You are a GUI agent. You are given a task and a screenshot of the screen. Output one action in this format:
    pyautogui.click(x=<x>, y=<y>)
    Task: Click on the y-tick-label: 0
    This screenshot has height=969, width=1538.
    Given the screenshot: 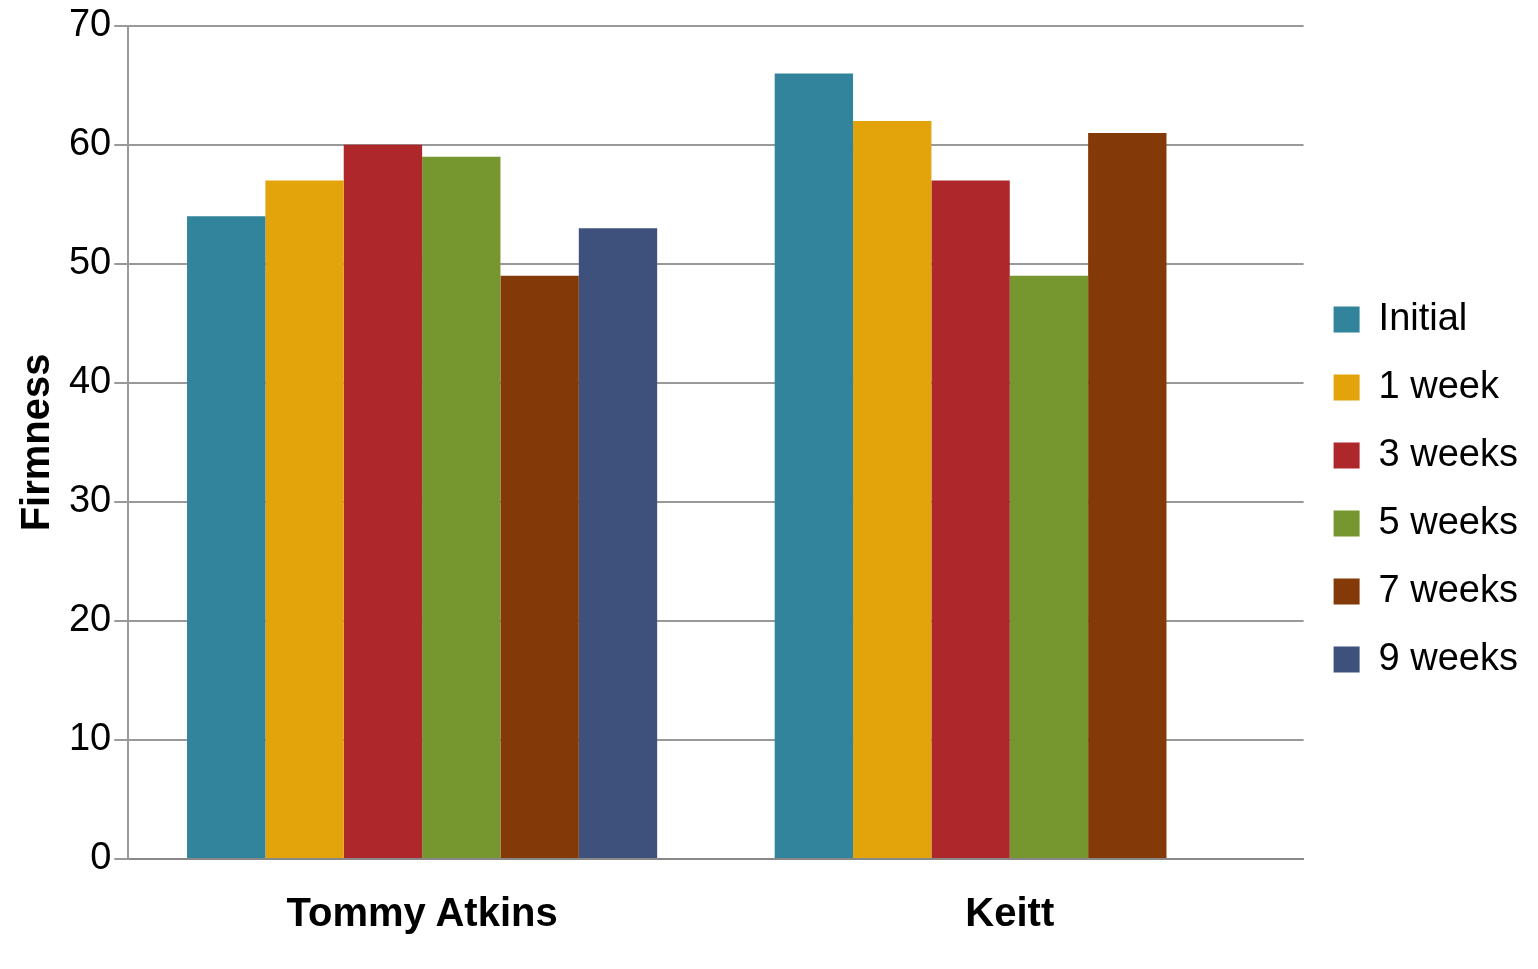 What is the action you would take?
    pyautogui.click(x=101, y=856)
    